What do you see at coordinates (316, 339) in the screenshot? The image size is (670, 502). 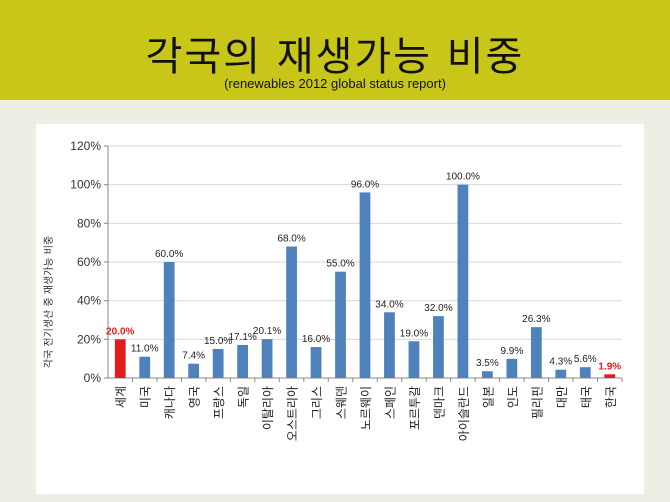 I see `data-label: 16.0%` at bounding box center [316, 339].